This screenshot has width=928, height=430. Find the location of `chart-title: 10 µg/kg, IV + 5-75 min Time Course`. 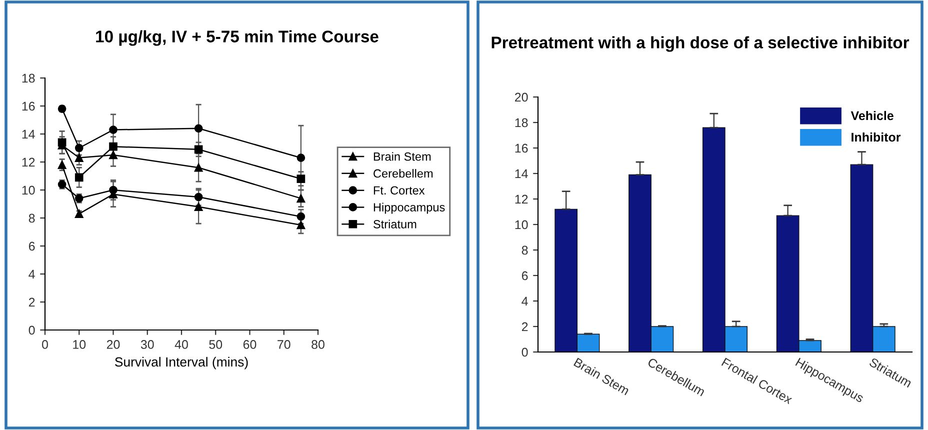

chart-title: 10 µg/kg, IV + 5-75 min Time Course is located at coordinates (237, 38).